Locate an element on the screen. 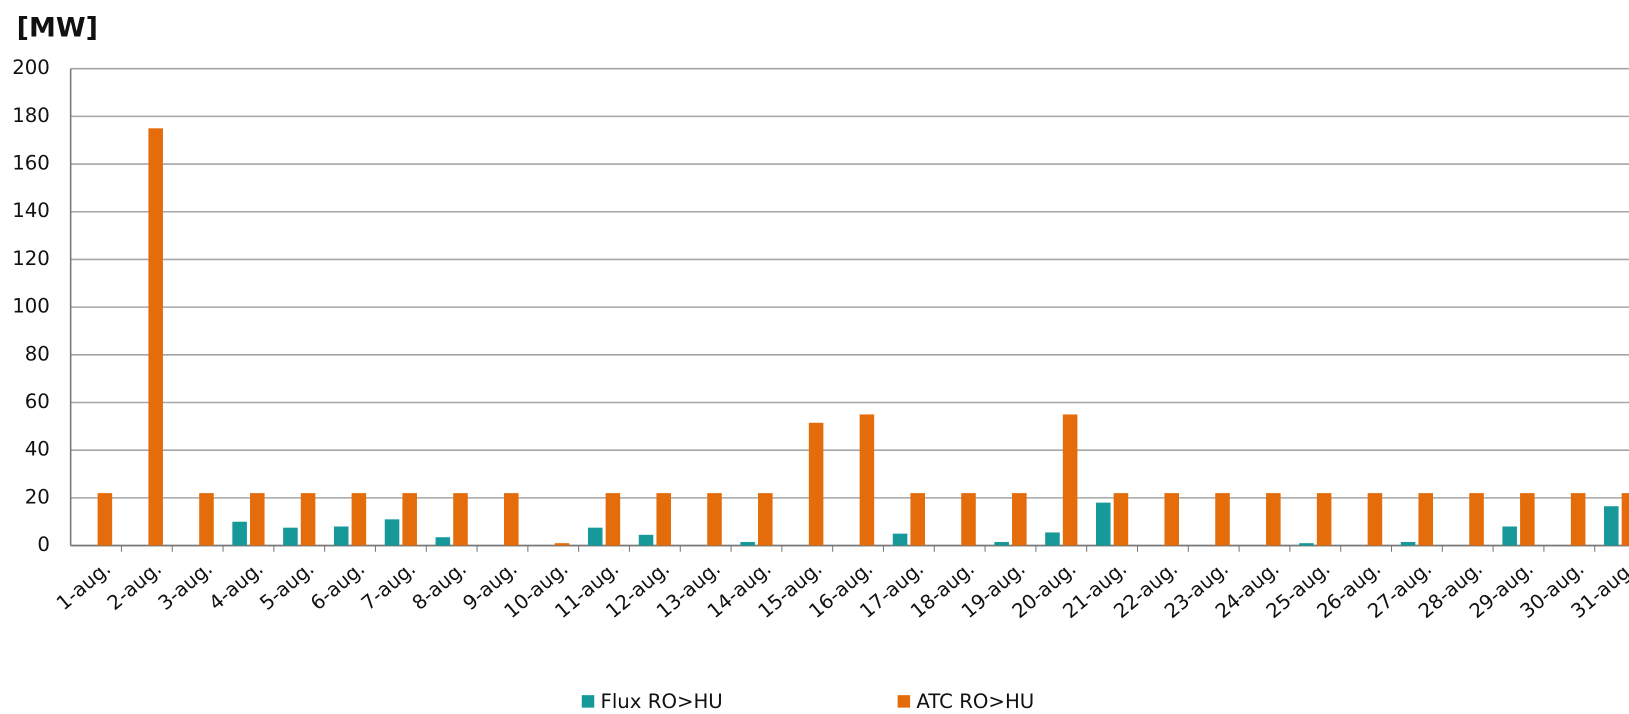 The height and width of the screenshot is (714, 1629). x-tick-label: 5-aug. is located at coordinates (286, 586).